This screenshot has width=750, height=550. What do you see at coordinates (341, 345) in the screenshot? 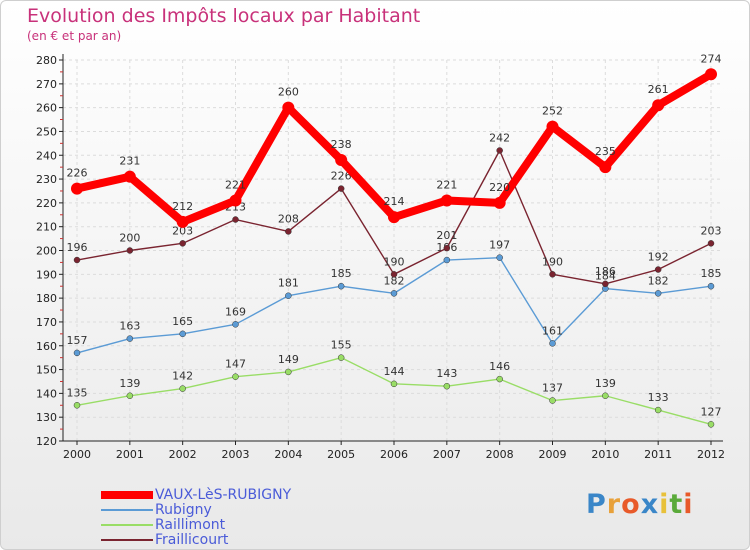
I see `data-label: 155` at bounding box center [341, 345].